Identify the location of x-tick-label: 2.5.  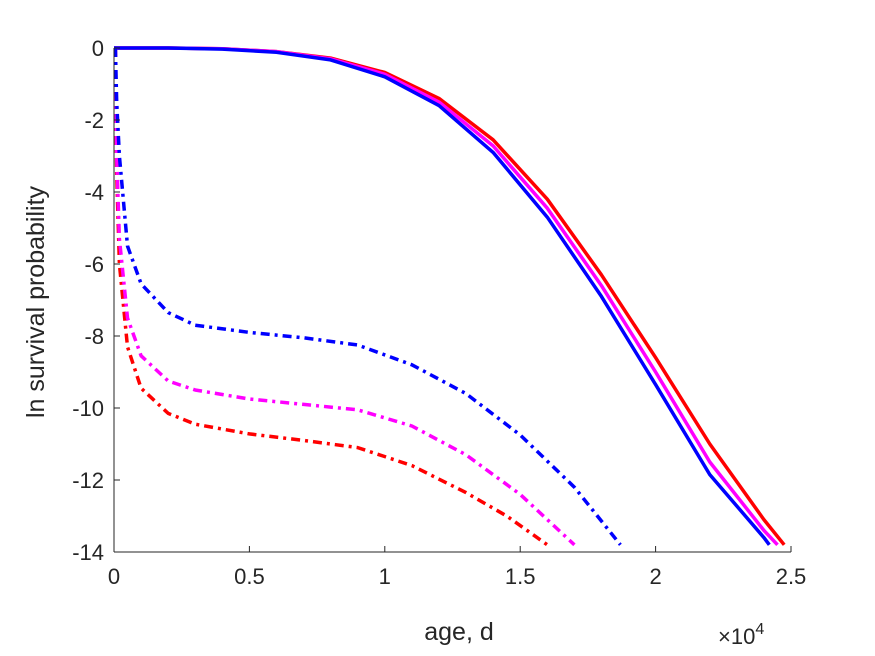
(791, 576).